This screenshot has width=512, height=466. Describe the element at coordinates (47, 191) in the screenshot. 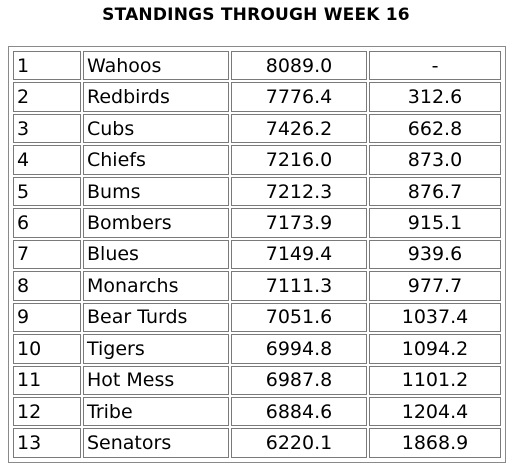

I see `rank-cell: 5` at that location.